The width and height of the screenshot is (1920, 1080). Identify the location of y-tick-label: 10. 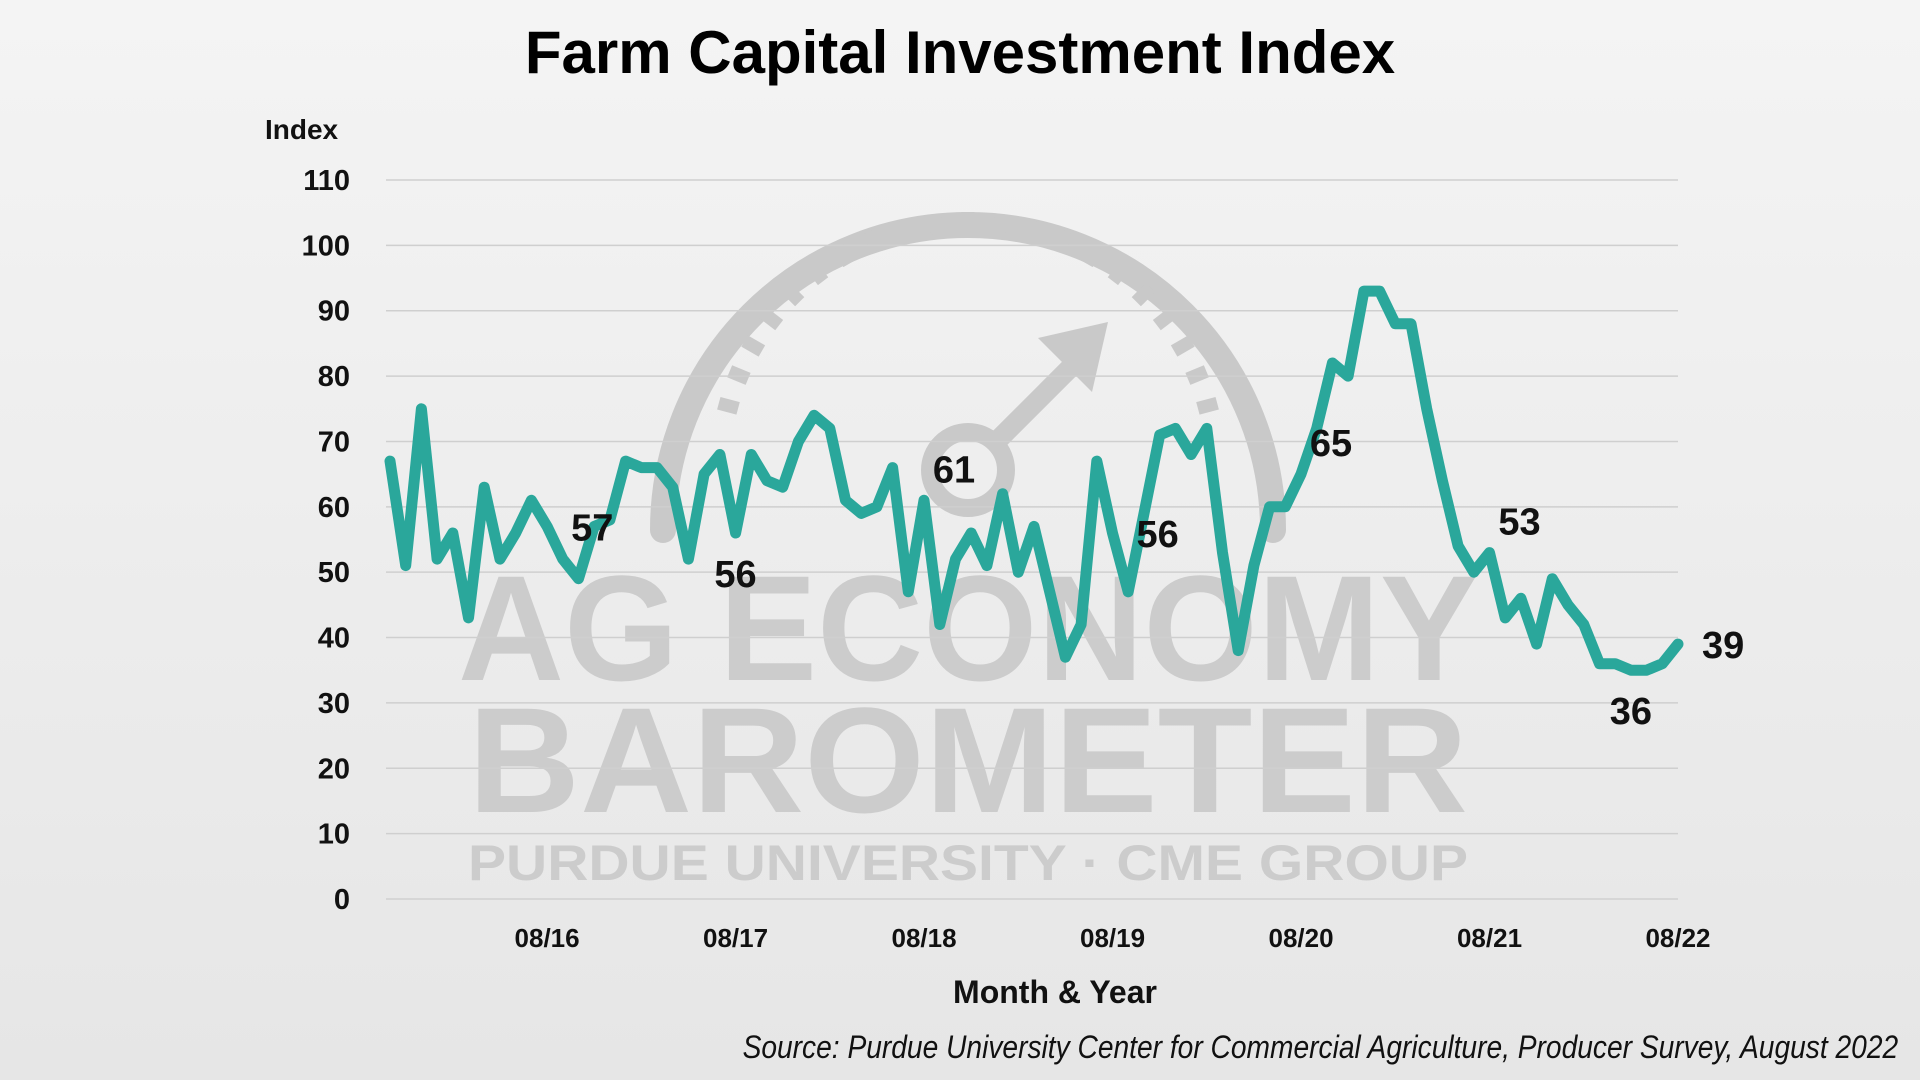
(334, 835).